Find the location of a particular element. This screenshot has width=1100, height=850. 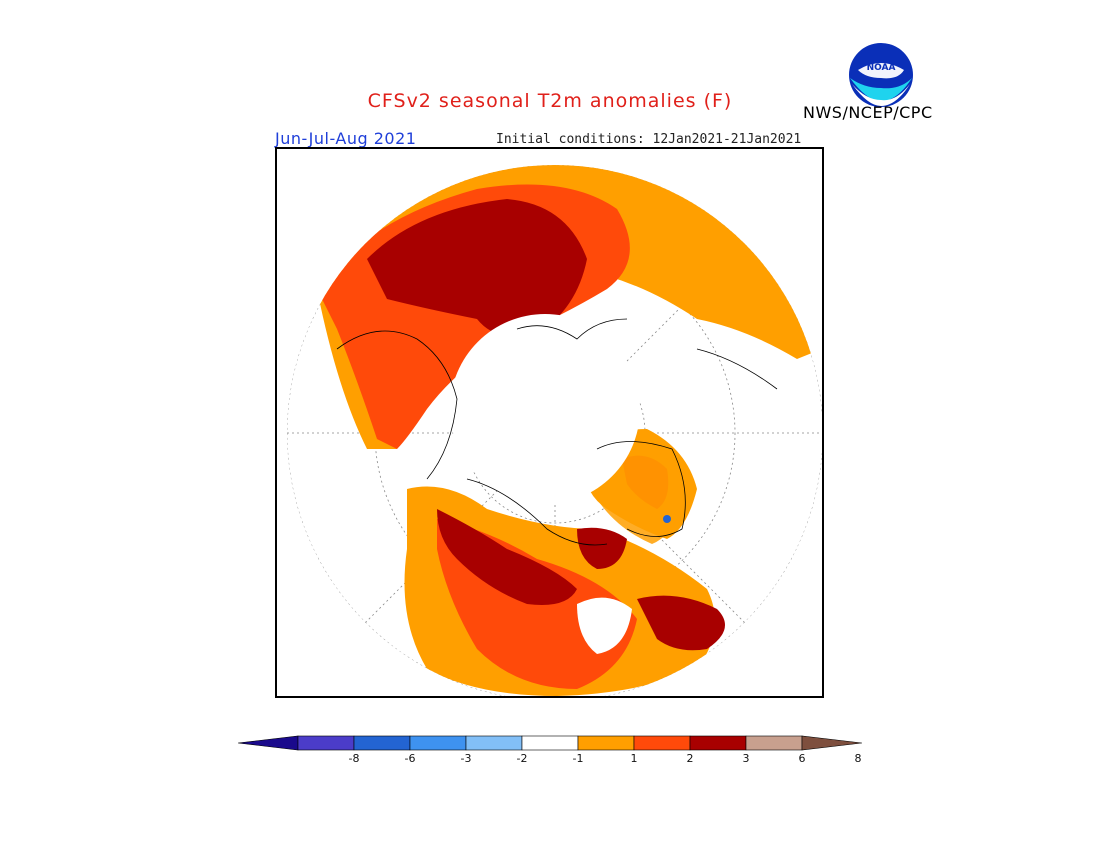

svg-text: NOAA is located at coordinates (881, 68).